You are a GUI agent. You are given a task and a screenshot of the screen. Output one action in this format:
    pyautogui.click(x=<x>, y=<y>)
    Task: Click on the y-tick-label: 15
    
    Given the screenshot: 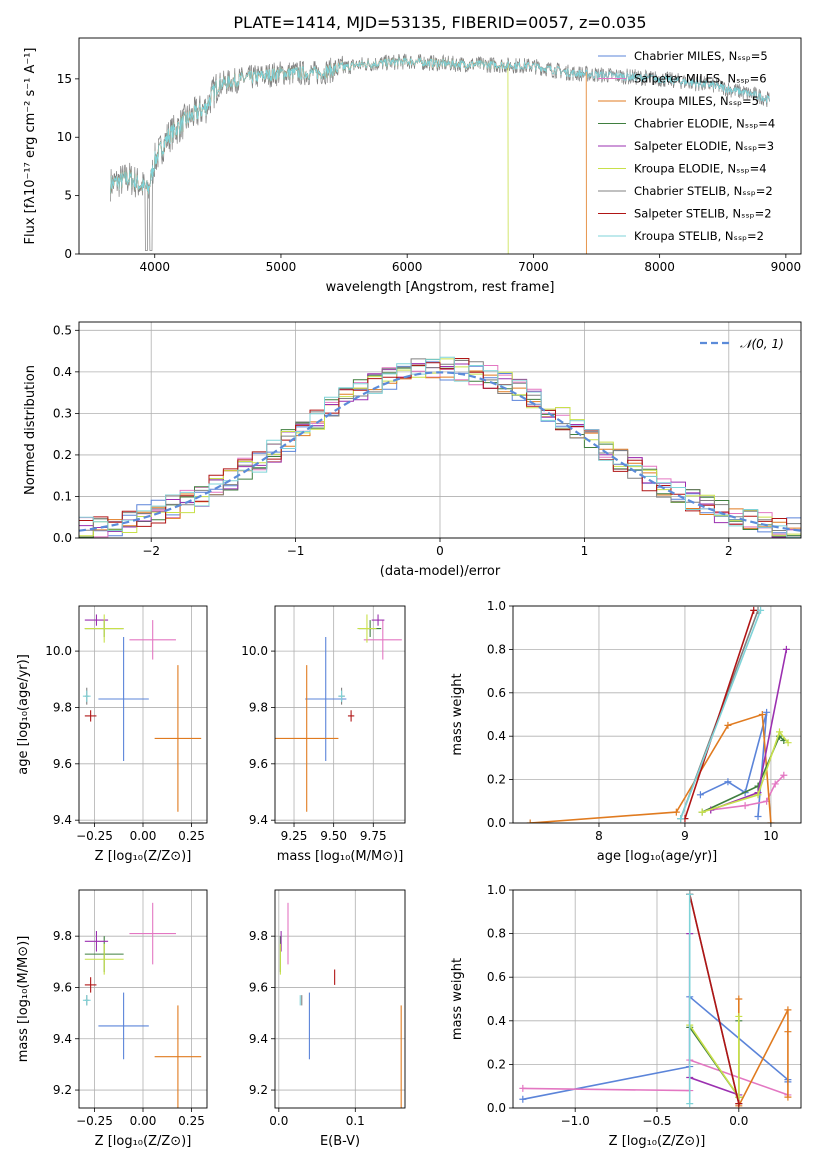 What is the action you would take?
    pyautogui.click(x=64, y=79)
    